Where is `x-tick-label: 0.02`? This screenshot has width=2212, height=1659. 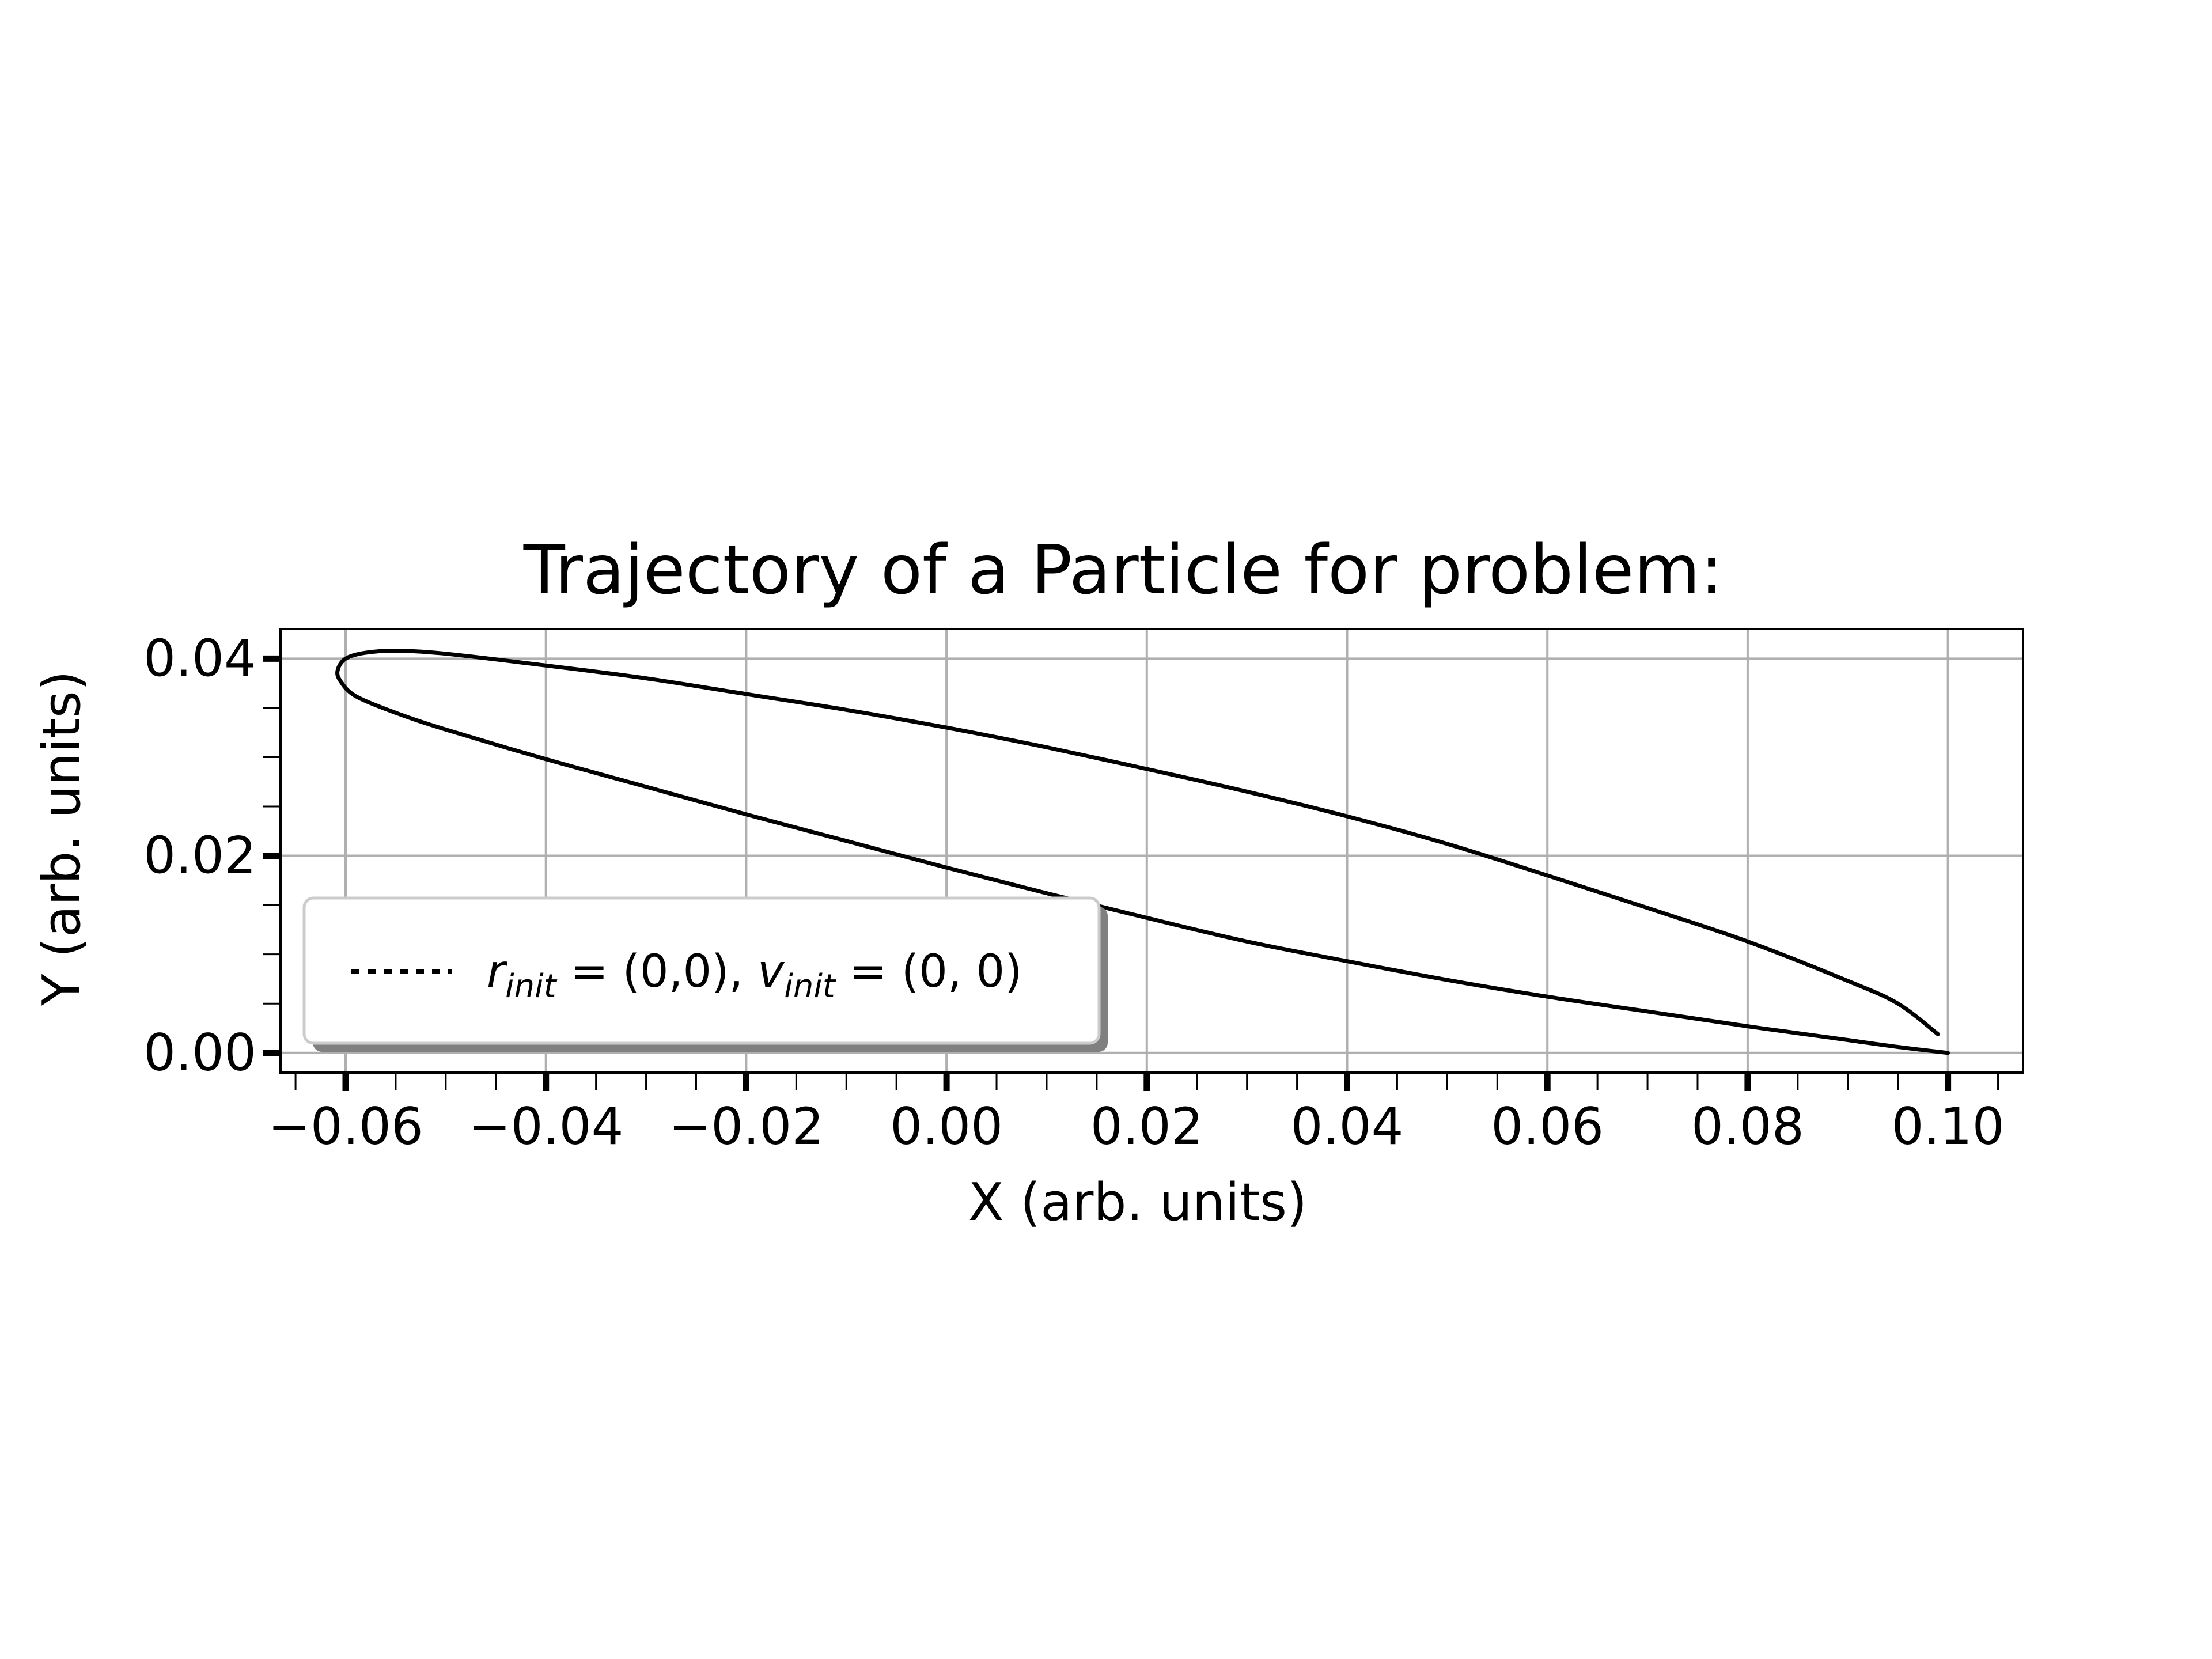 x-tick-label: 0.02 is located at coordinates (1146, 1126).